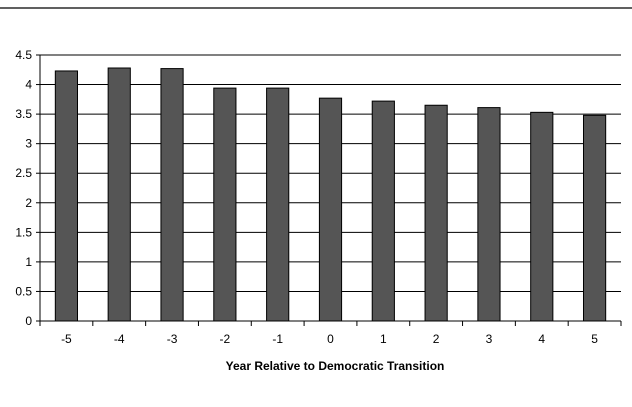 Image resolution: width=632 pixels, height=407 pixels. What do you see at coordinates (383, 339) in the screenshot?
I see `x-tick-label: 1` at bounding box center [383, 339].